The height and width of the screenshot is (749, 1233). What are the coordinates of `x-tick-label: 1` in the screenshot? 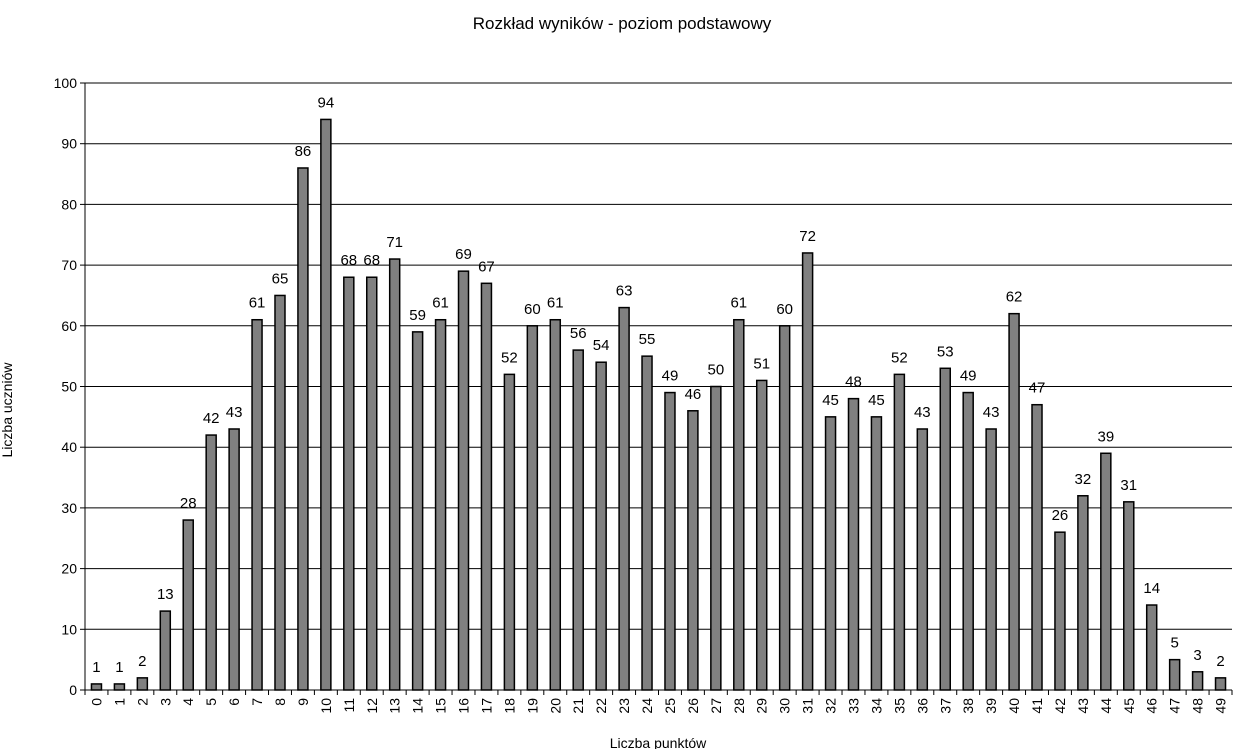 It's located at (119, 702).